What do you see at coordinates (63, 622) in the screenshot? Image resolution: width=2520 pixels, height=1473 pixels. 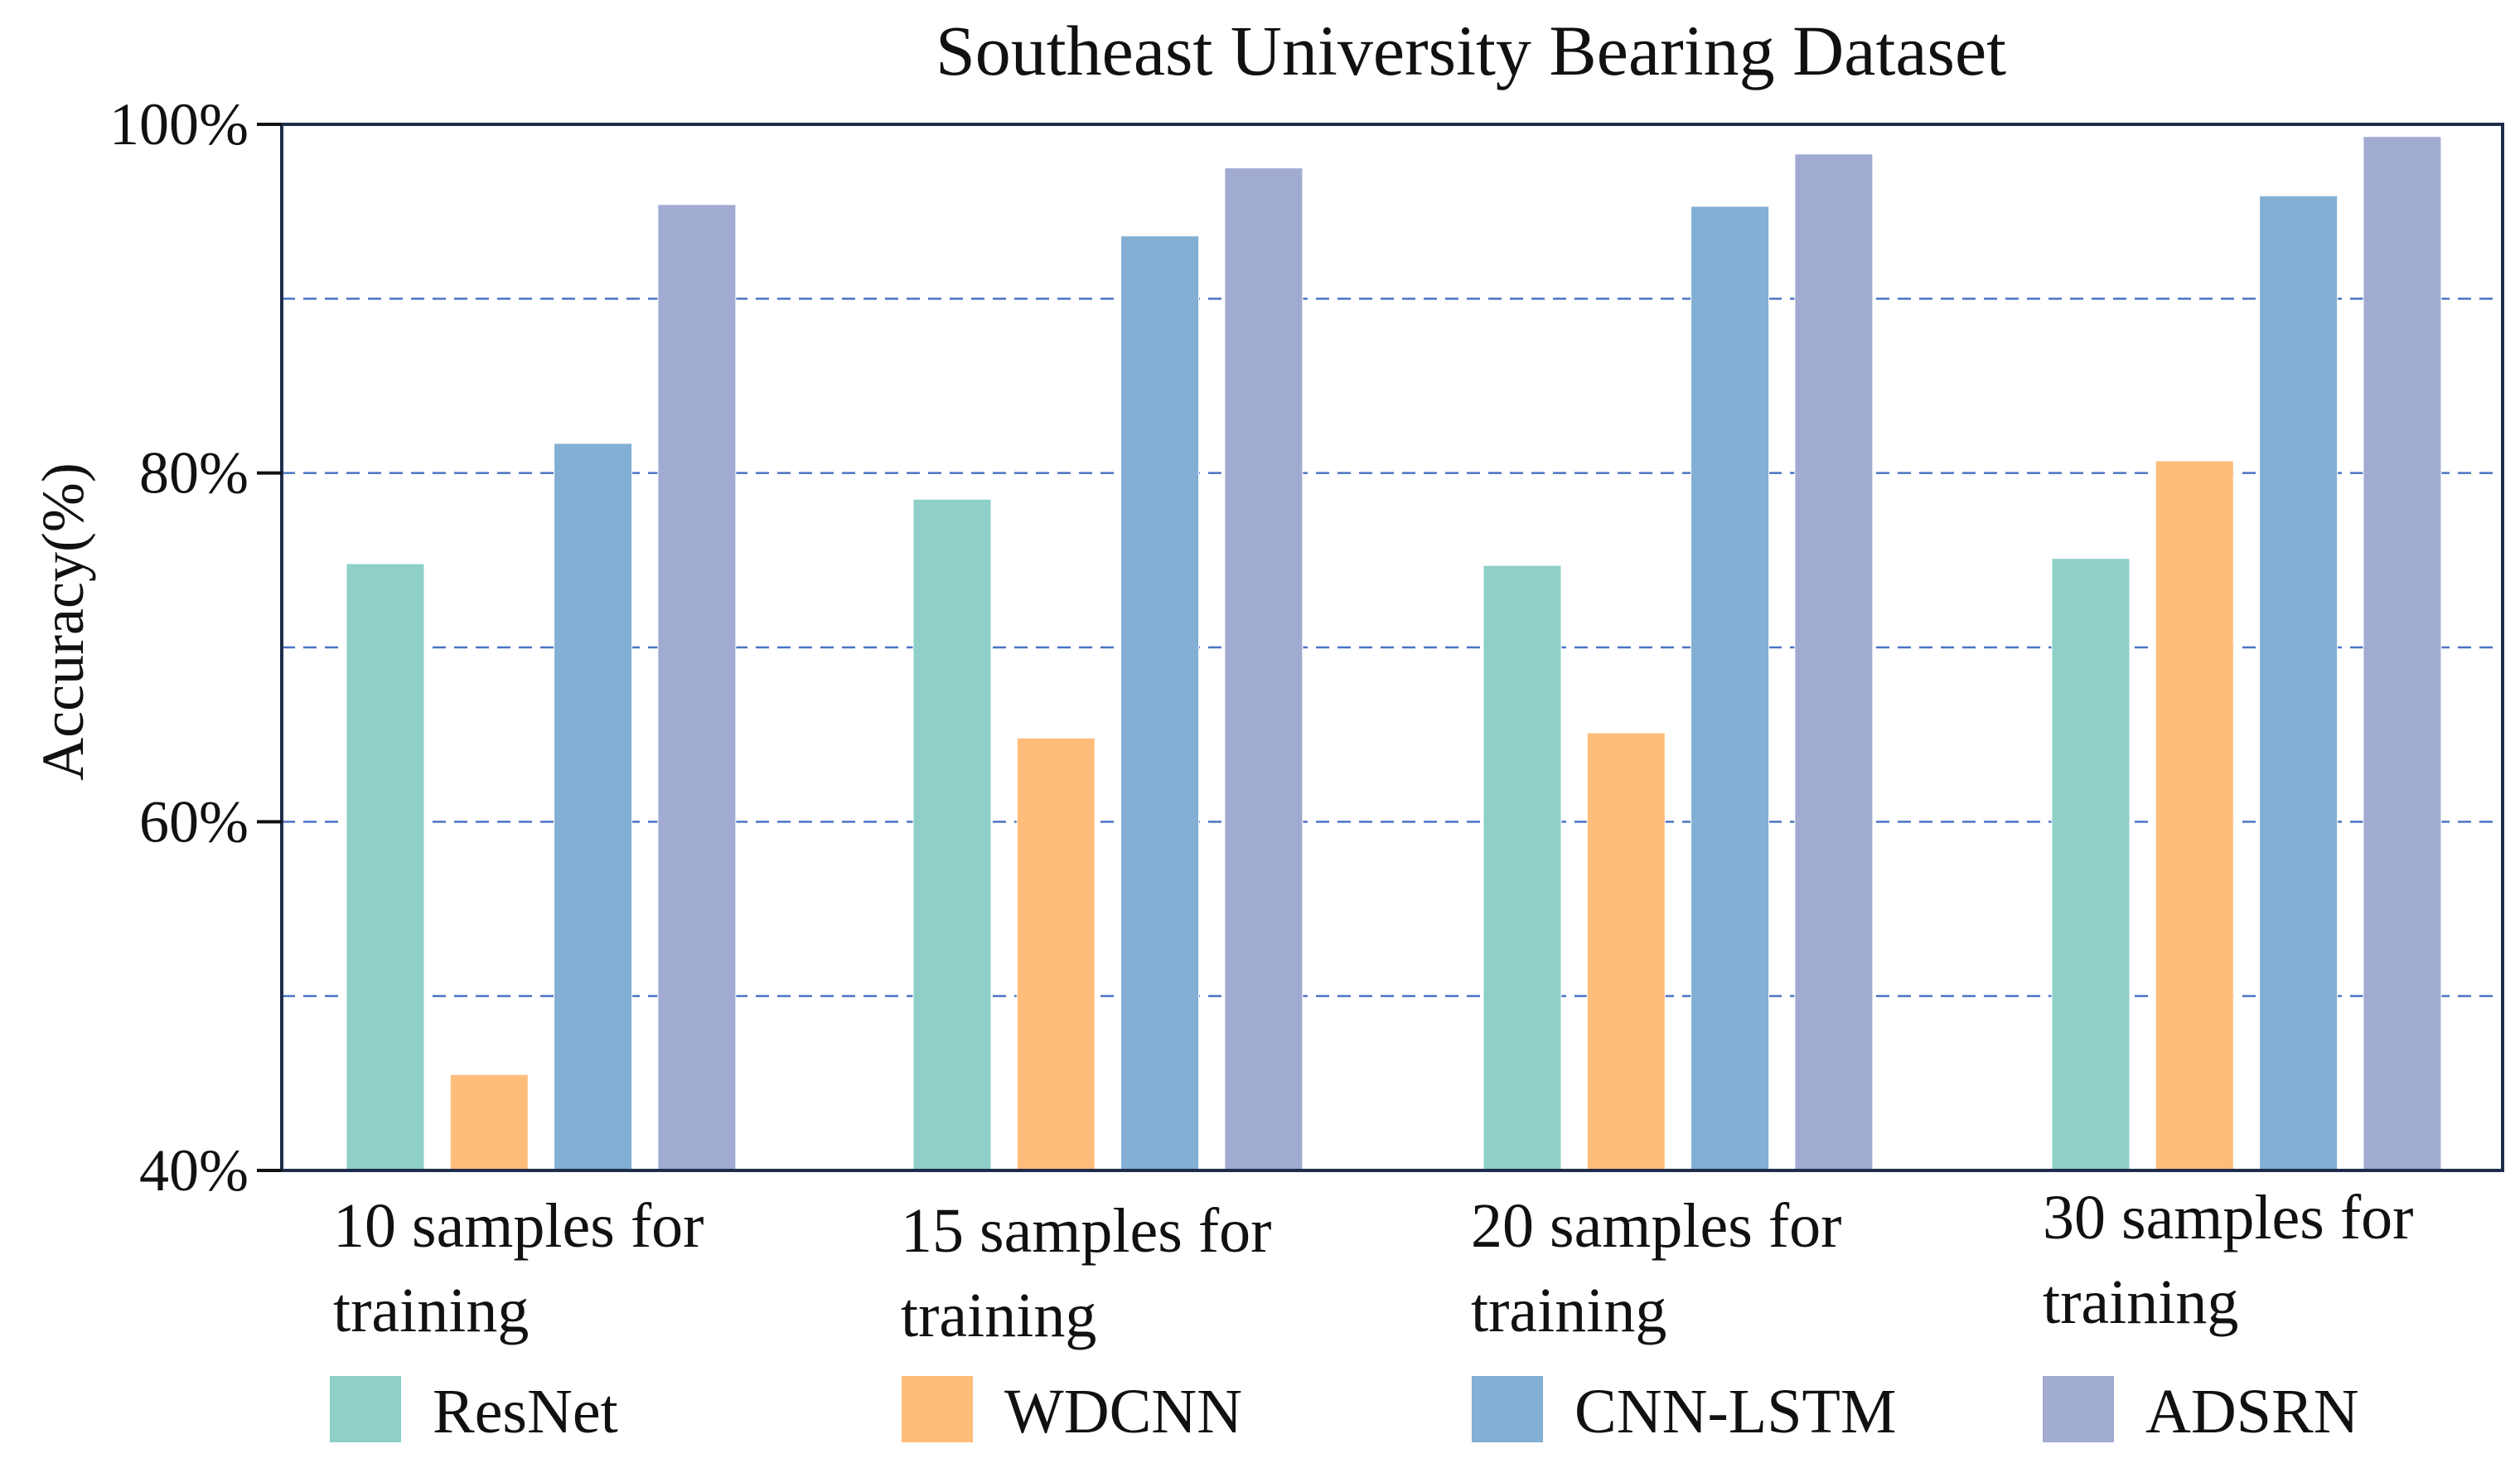 I see `y-axis-label: Accuracy(%)` at bounding box center [63, 622].